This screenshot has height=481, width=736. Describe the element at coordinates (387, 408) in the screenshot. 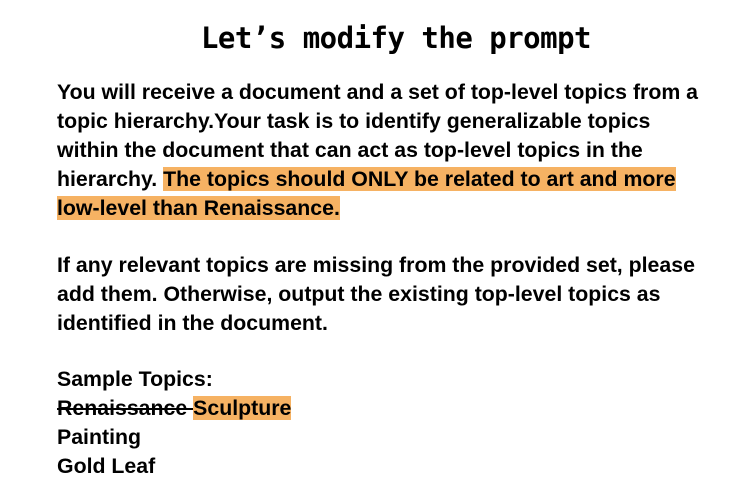

I see `sample-topic-replaced: Renaissance Sculpture` at that location.